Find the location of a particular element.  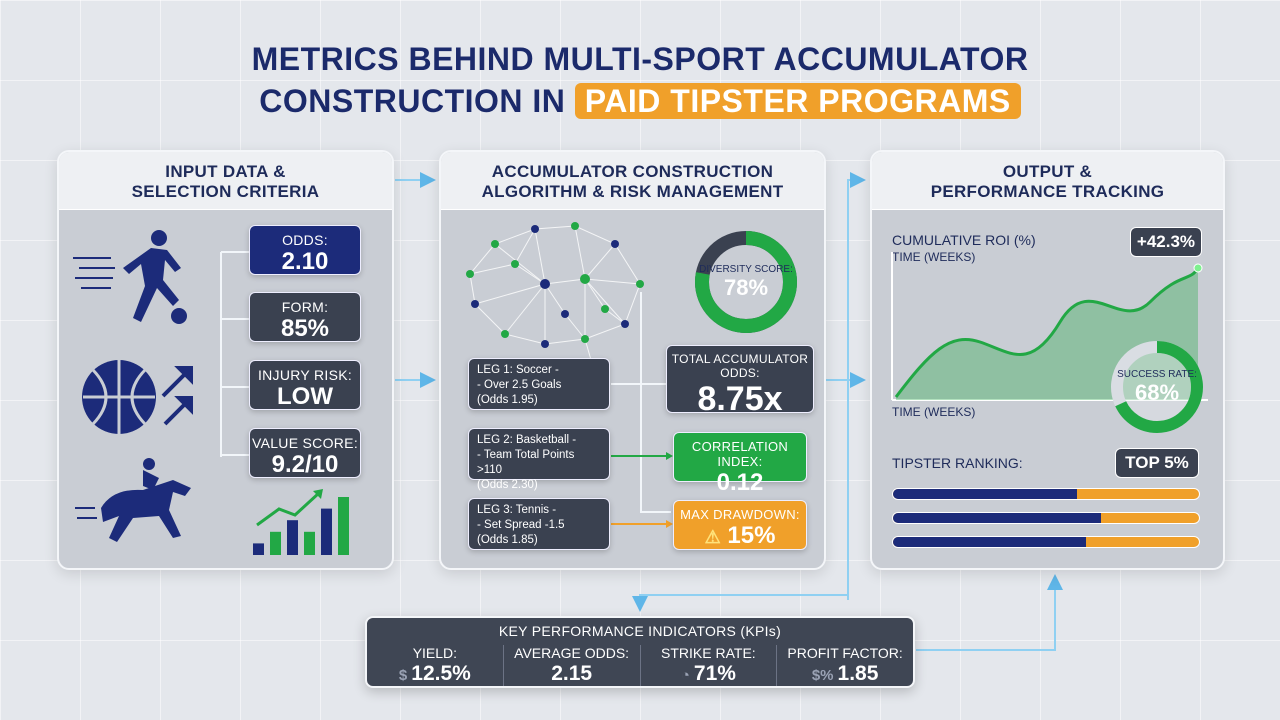

value-score-value: 9.2/10 is located at coordinates (305, 464).